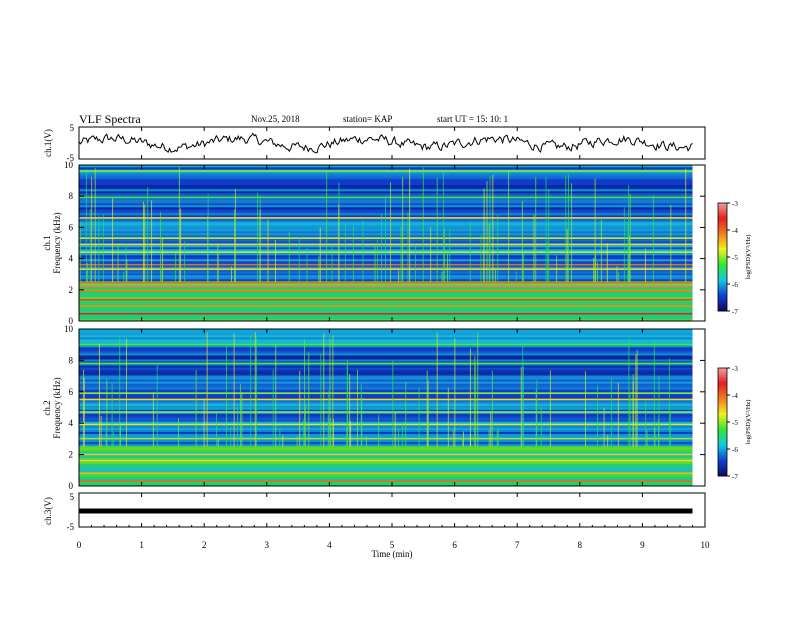  What do you see at coordinates (517, 545) in the screenshot?
I see `xtick-label: 7` at bounding box center [517, 545].